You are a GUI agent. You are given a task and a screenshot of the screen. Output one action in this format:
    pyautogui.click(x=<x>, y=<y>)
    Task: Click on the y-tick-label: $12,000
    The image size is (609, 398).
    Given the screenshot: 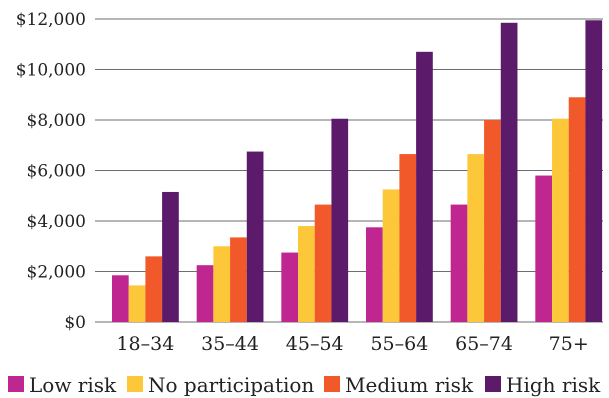 What is the action you would take?
    pyautogui.click(x=51, y=20)
    